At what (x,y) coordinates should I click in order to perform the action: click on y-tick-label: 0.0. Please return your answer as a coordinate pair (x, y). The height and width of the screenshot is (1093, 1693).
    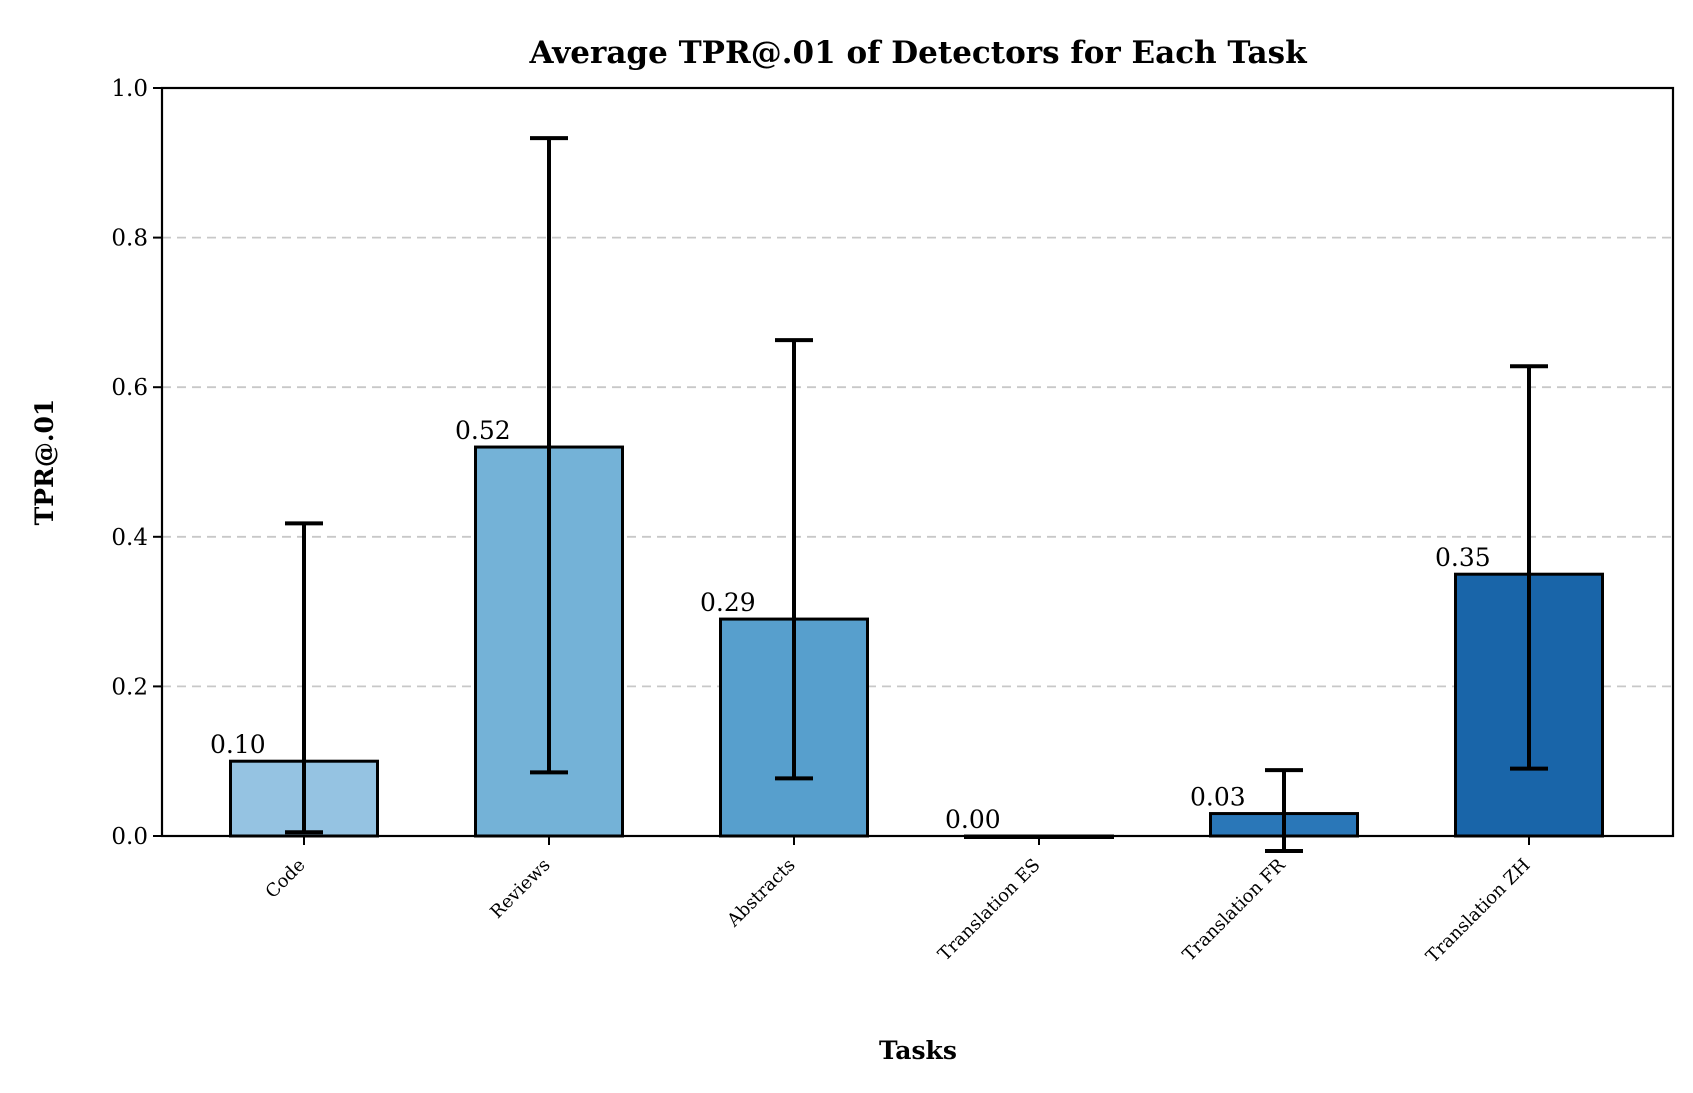
    Looking at the image, I should click on (129, 837).